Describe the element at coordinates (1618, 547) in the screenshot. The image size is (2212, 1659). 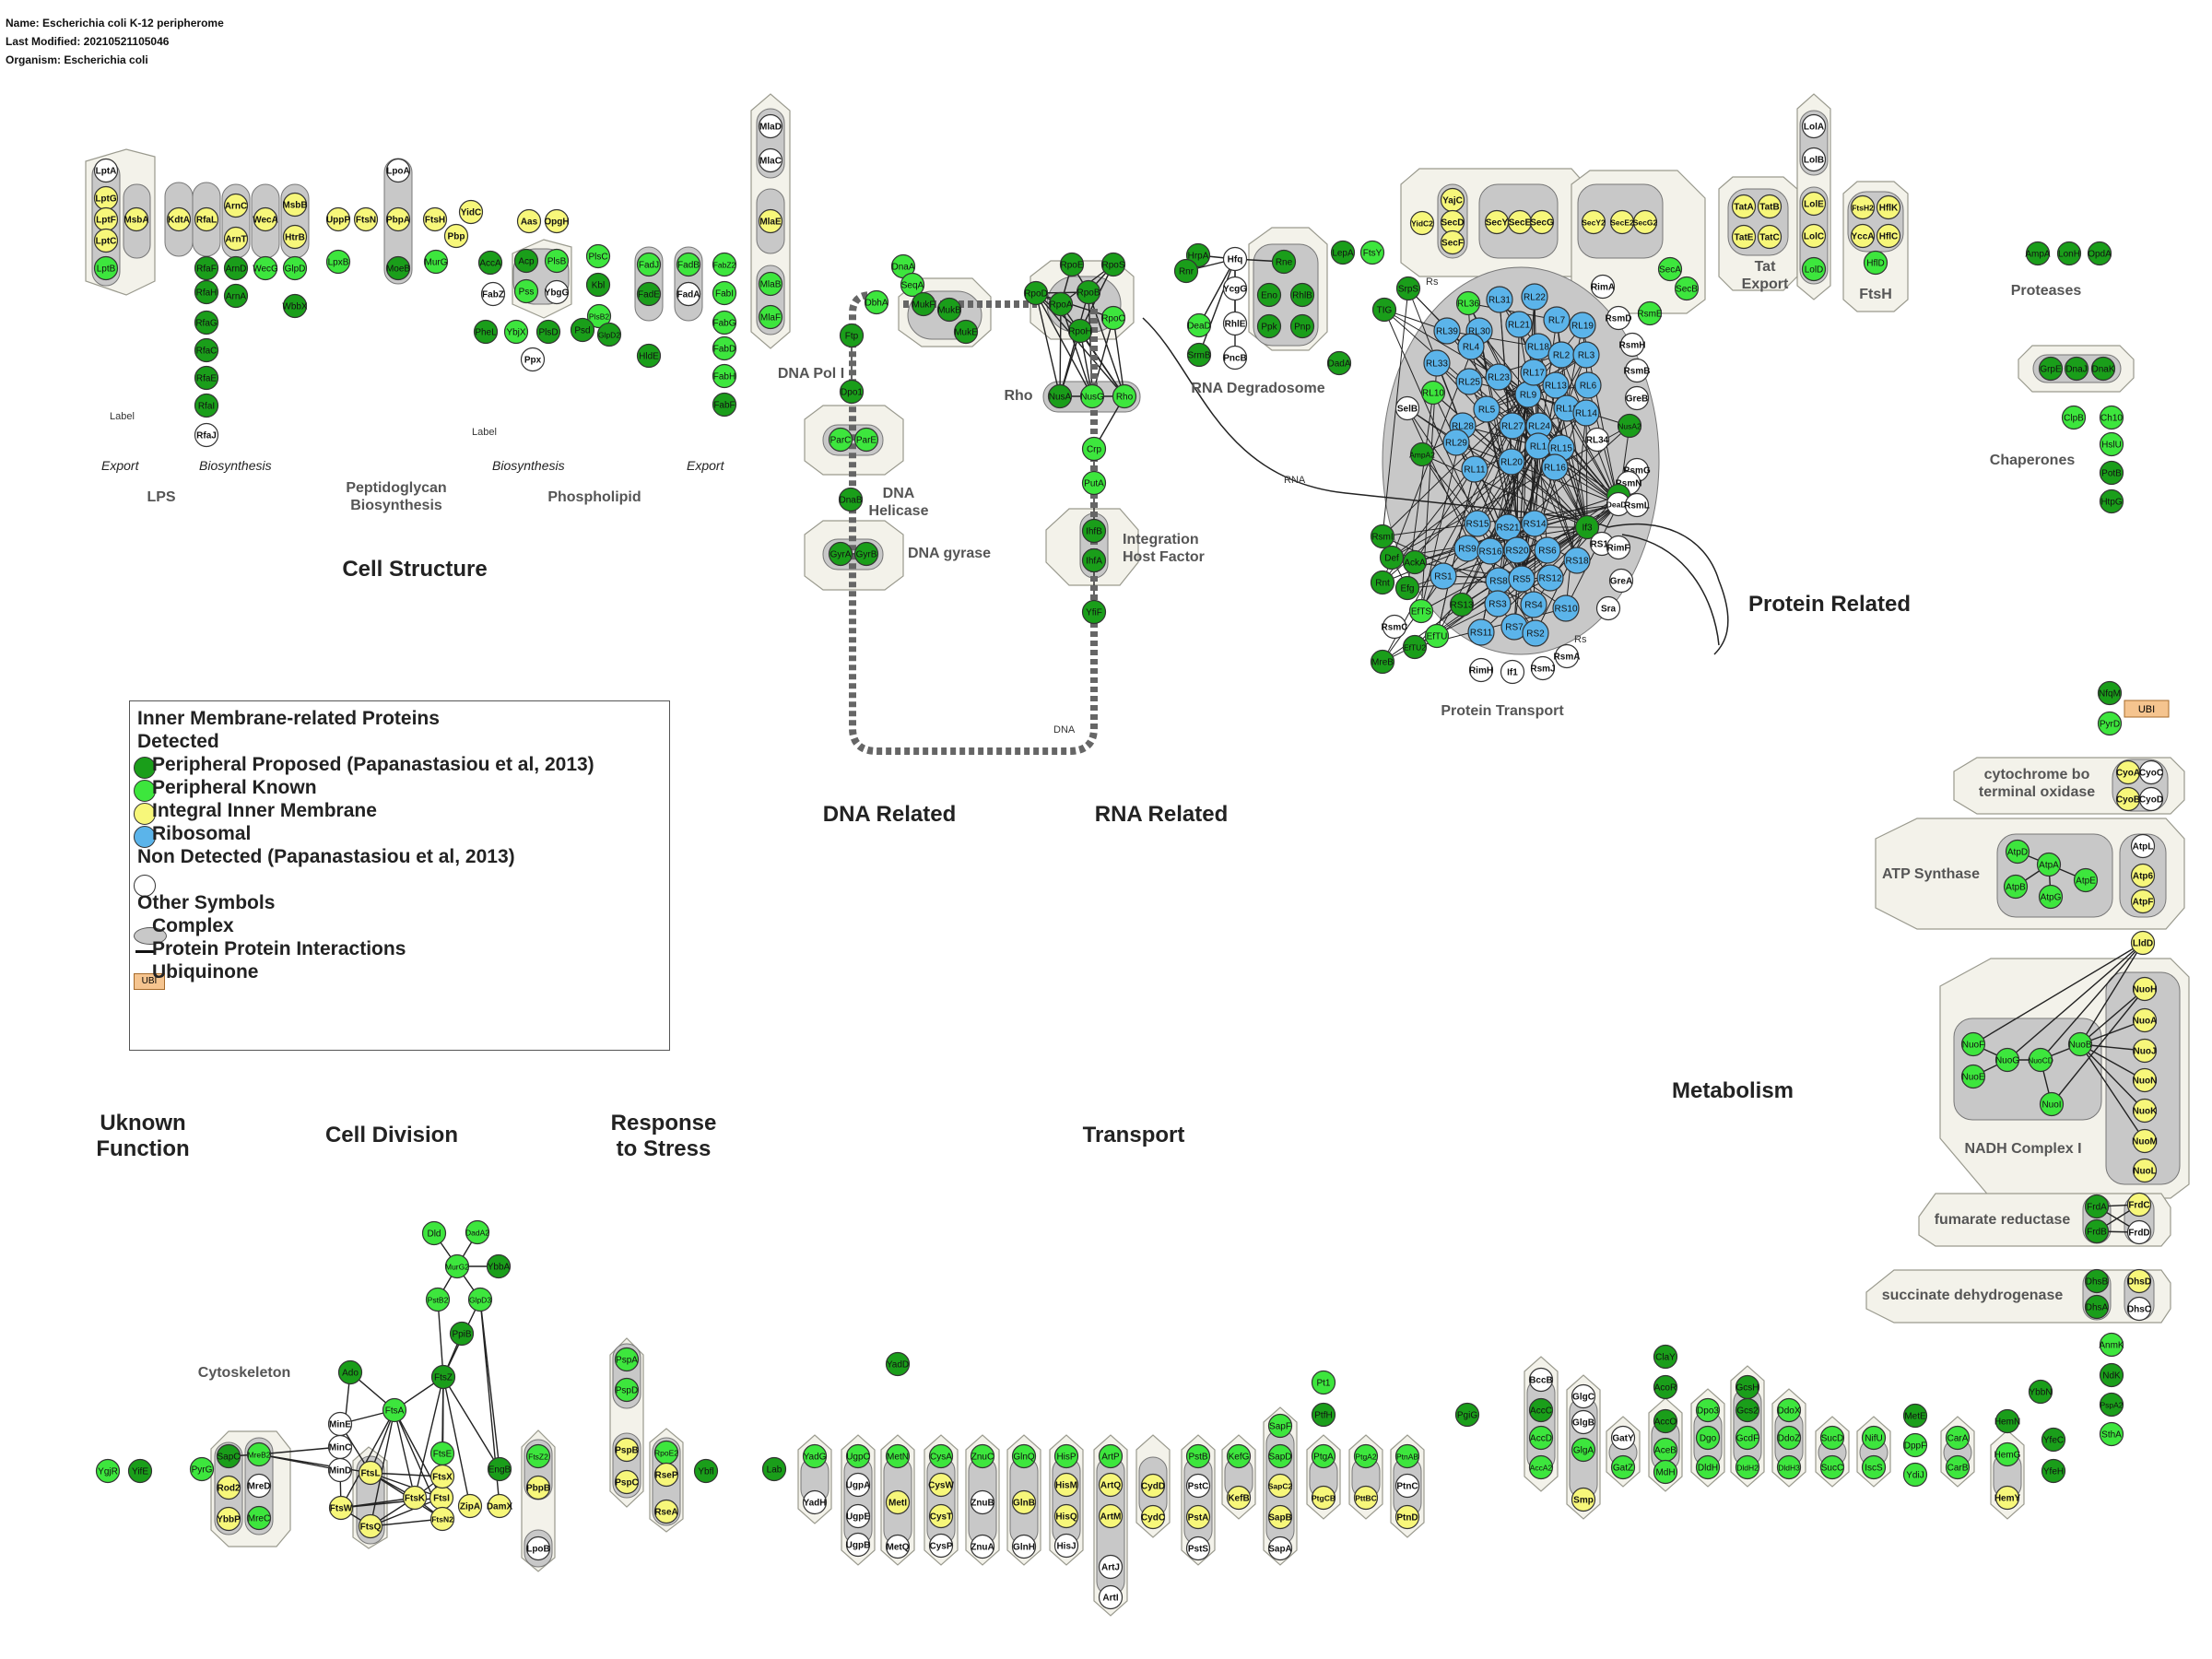
I see `protein-node-rimf: RimF` at that location.